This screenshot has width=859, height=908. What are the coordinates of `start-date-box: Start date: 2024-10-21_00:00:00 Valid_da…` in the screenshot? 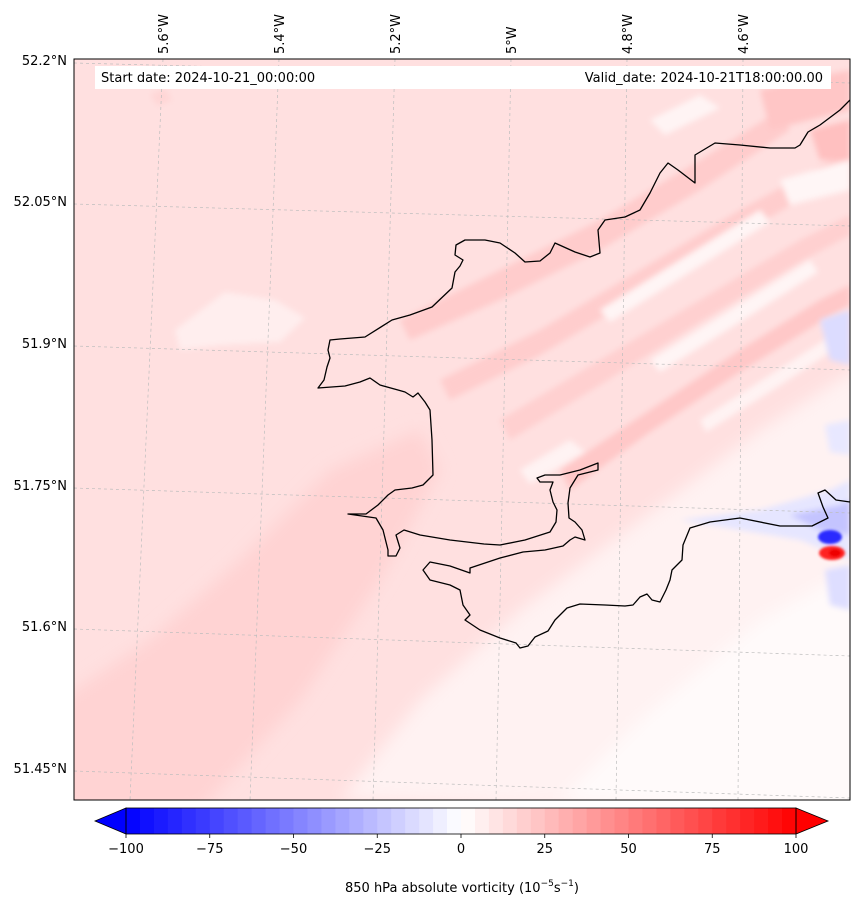 It's located at (463, 77).